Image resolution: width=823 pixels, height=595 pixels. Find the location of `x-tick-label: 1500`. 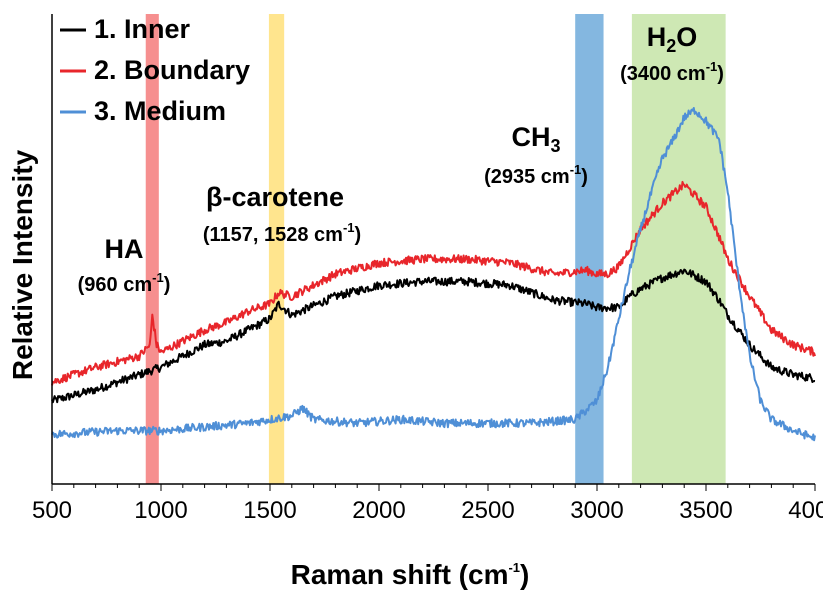

x-tick-label: 1500 is located at coordinates (269, 510).